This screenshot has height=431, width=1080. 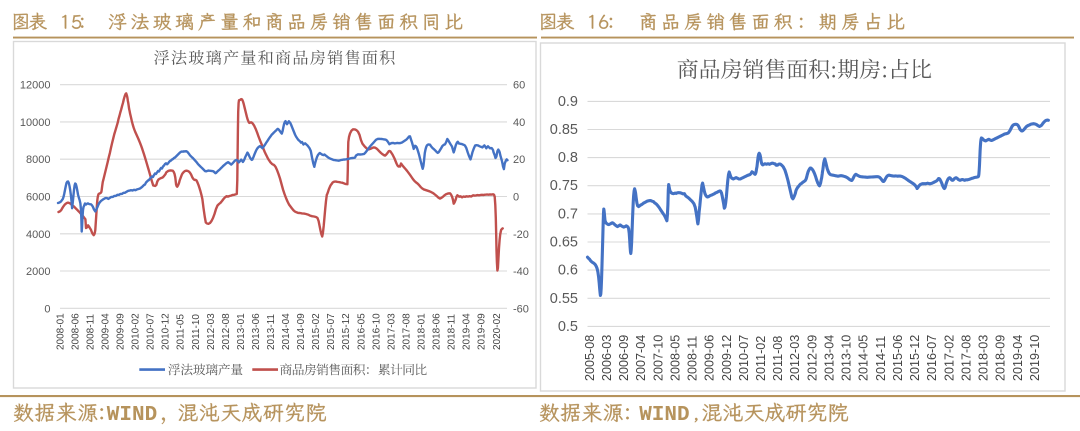 What do you see at coordinates (607, 358) in the screenshot?
I see `svg-text: 2006-03` at bounding box center [607, 358].